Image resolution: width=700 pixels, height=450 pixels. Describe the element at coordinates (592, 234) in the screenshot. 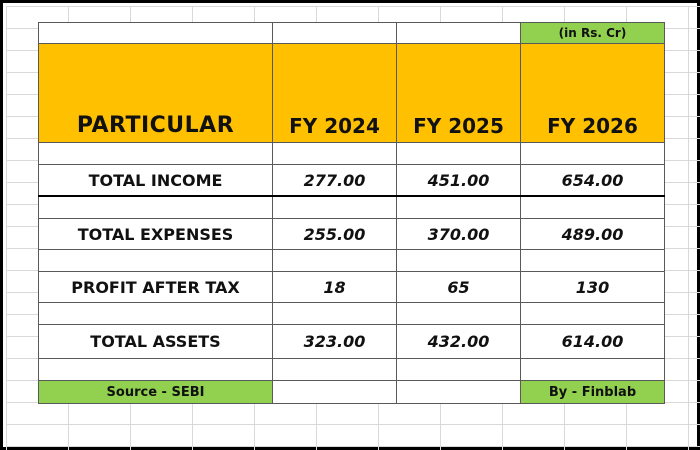

I see `row-value: 489.00` at that location.